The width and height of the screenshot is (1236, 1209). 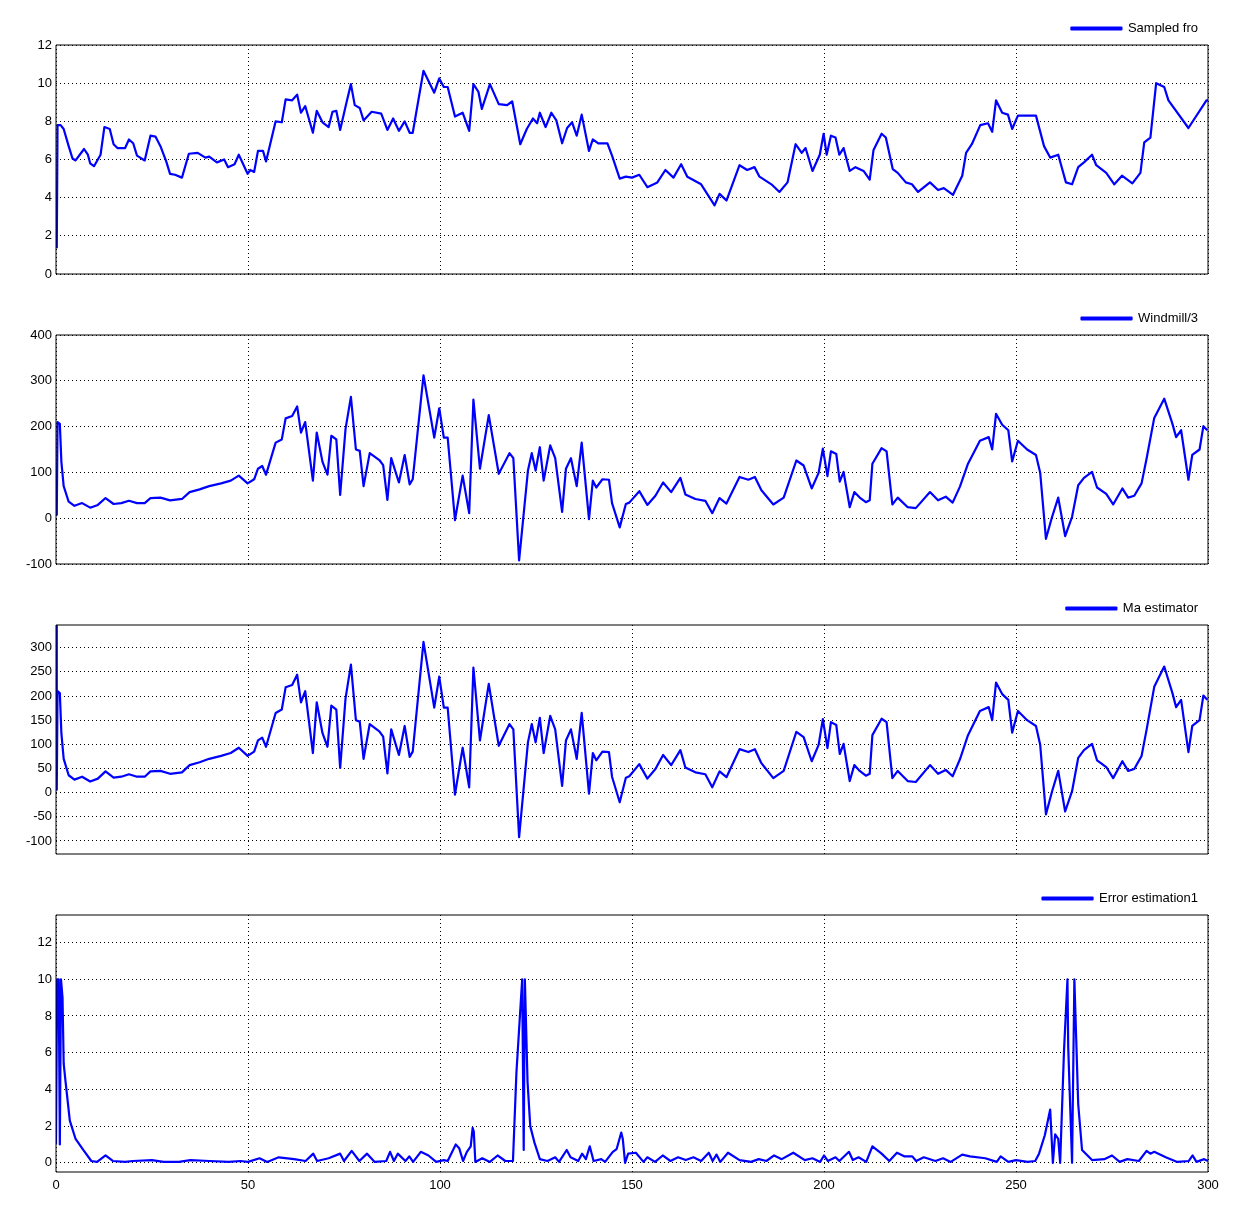 I want to click on x-tick-label: 100, so click(x=440, y=1185).